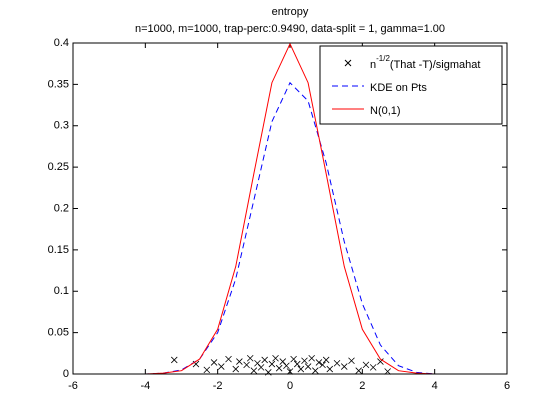  What do you see at coordinates (383, 58) in the screenshot?
I see `legend-label-part: -1/2` at bounding box center [383, 58].